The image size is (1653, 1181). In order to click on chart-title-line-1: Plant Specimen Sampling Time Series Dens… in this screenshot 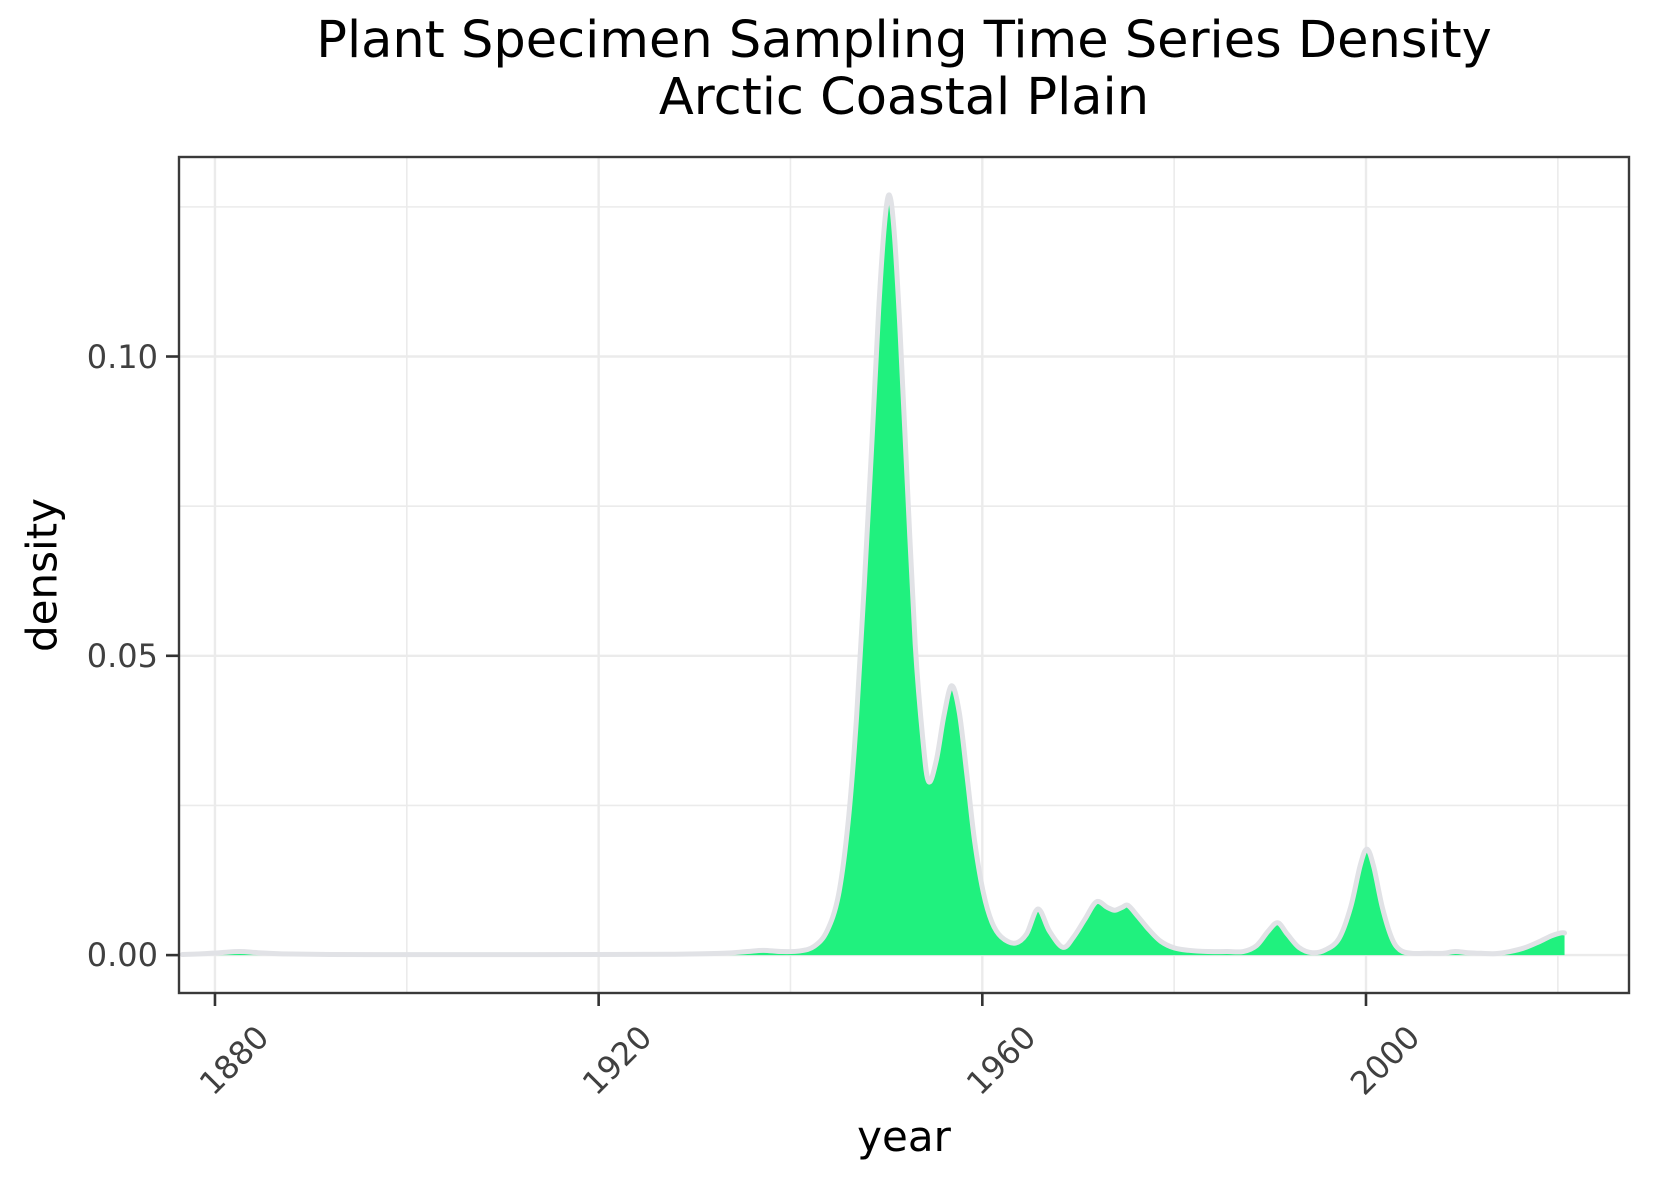, I will do `click(904, 40)`.